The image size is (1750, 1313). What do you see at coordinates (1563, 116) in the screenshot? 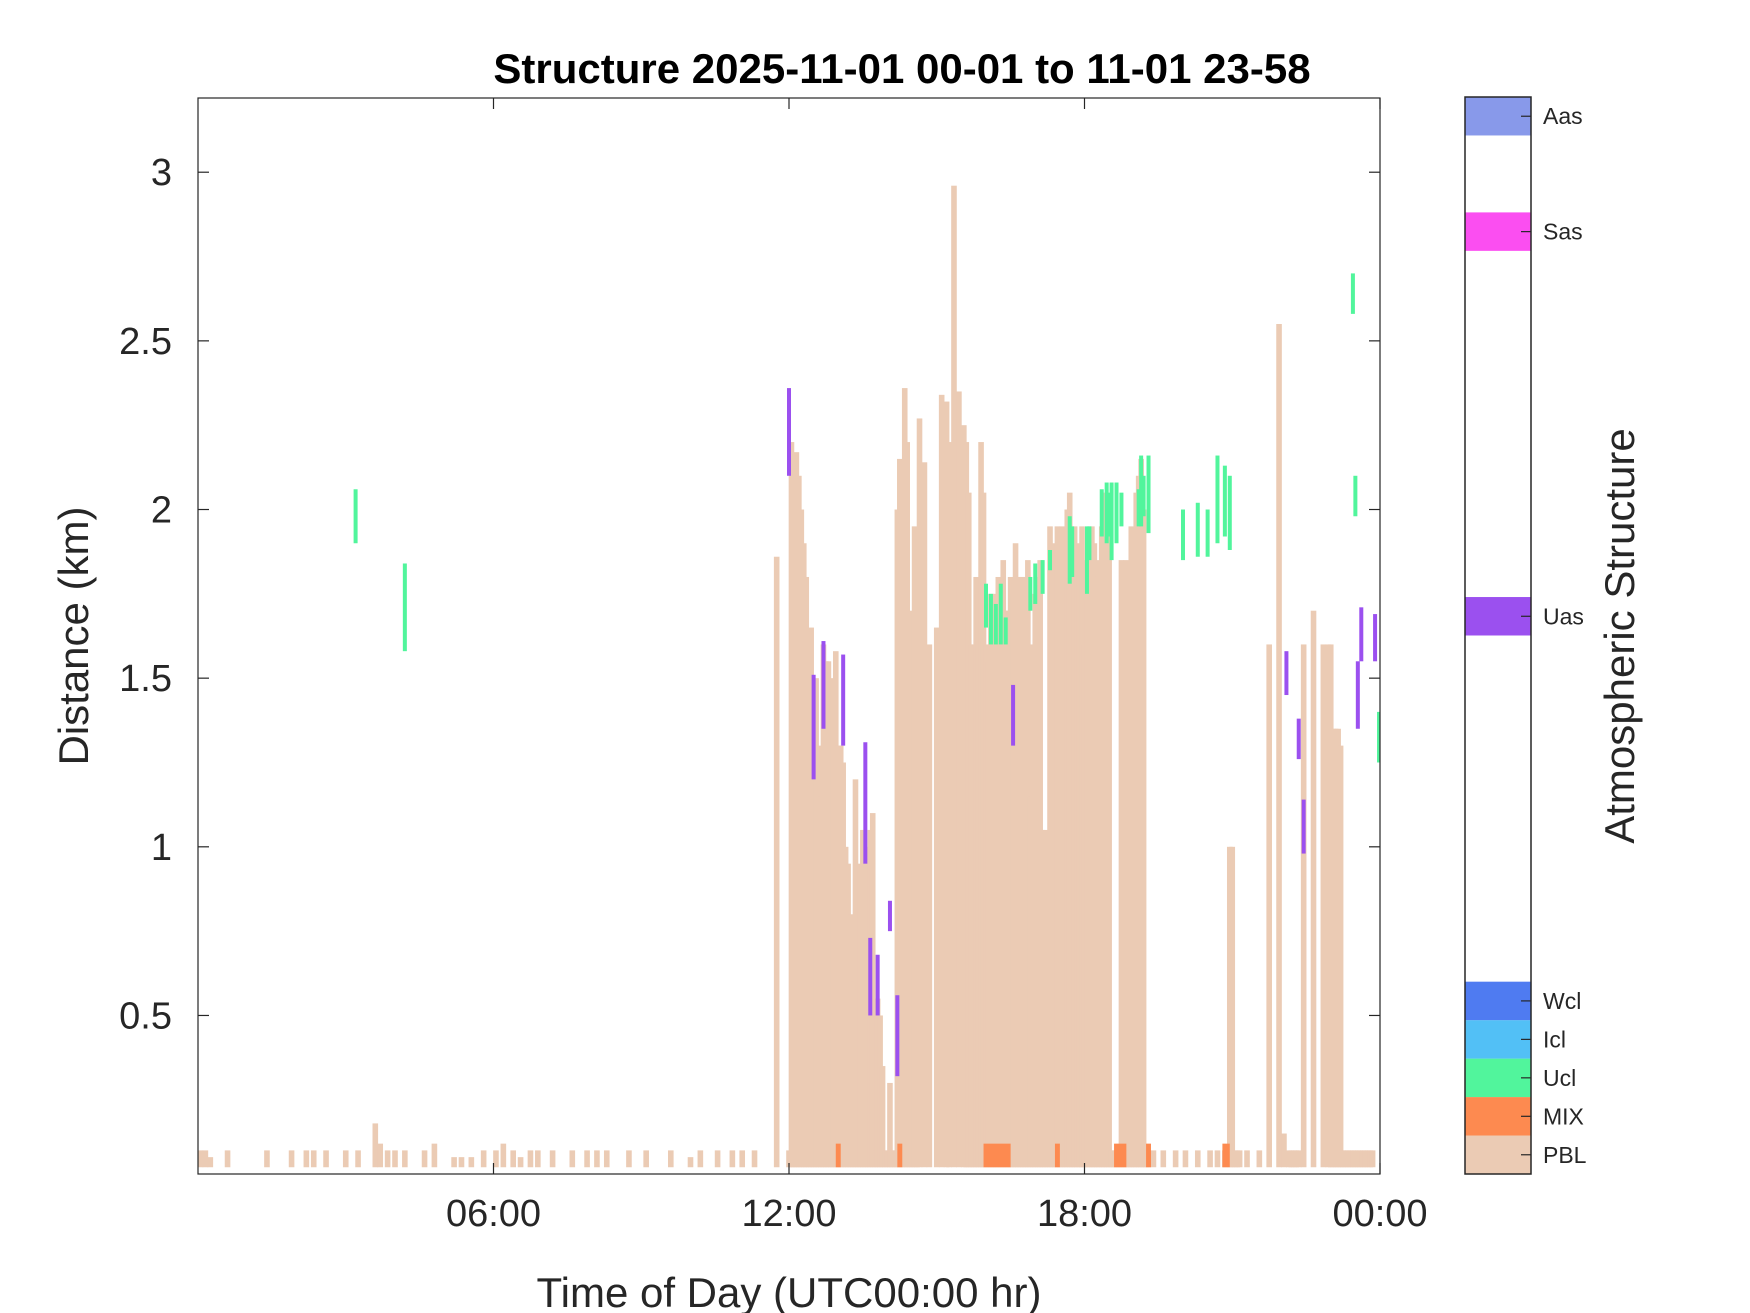
I see `colorbar-tick-label-aas: Aas` at bounding box center [1563, 116].